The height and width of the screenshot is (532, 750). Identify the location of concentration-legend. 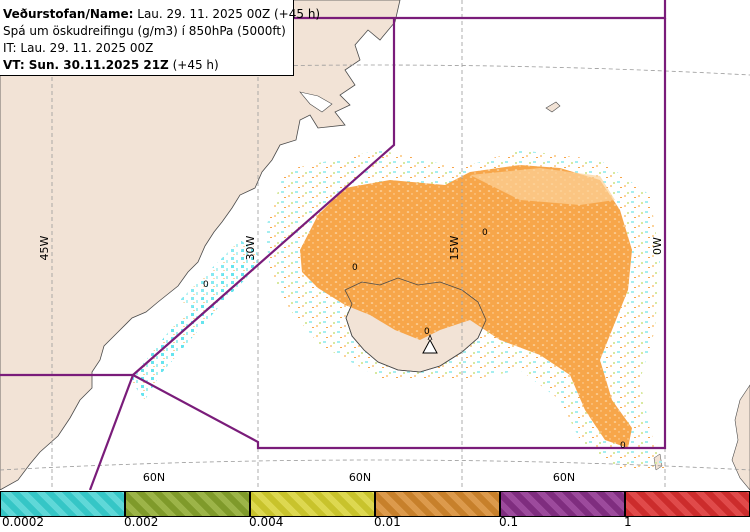
(375, 511).